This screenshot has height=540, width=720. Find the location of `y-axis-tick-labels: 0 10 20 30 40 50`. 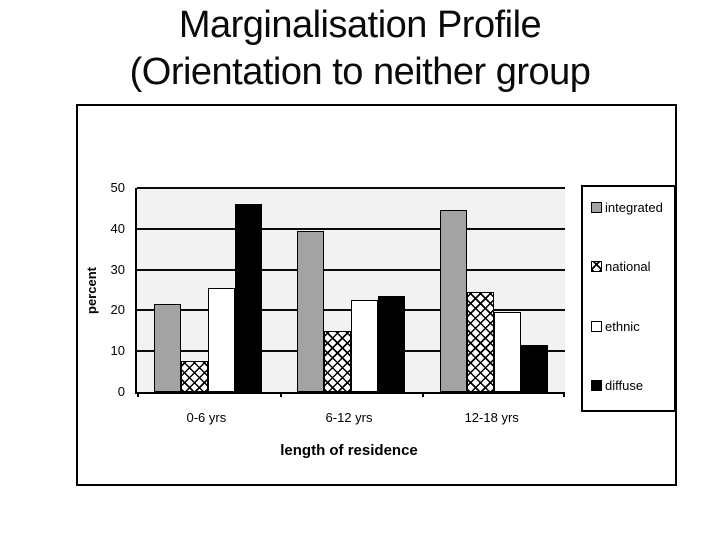

y-axis-tick-labels: 0 10 20 30 40 50 is located at coordinates (103, 289).